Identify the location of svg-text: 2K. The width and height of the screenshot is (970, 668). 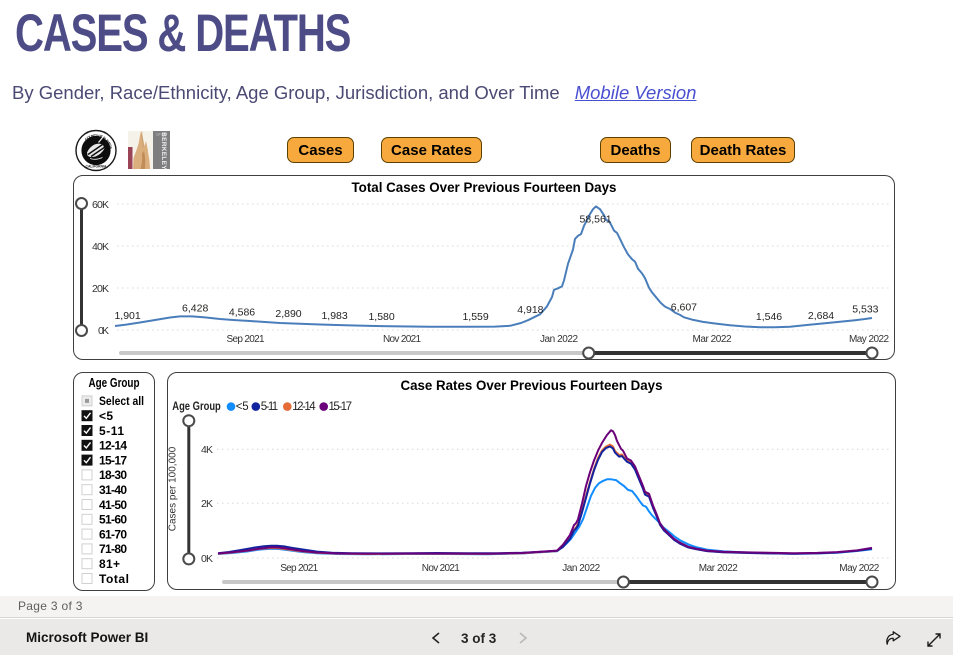
(207, 504).